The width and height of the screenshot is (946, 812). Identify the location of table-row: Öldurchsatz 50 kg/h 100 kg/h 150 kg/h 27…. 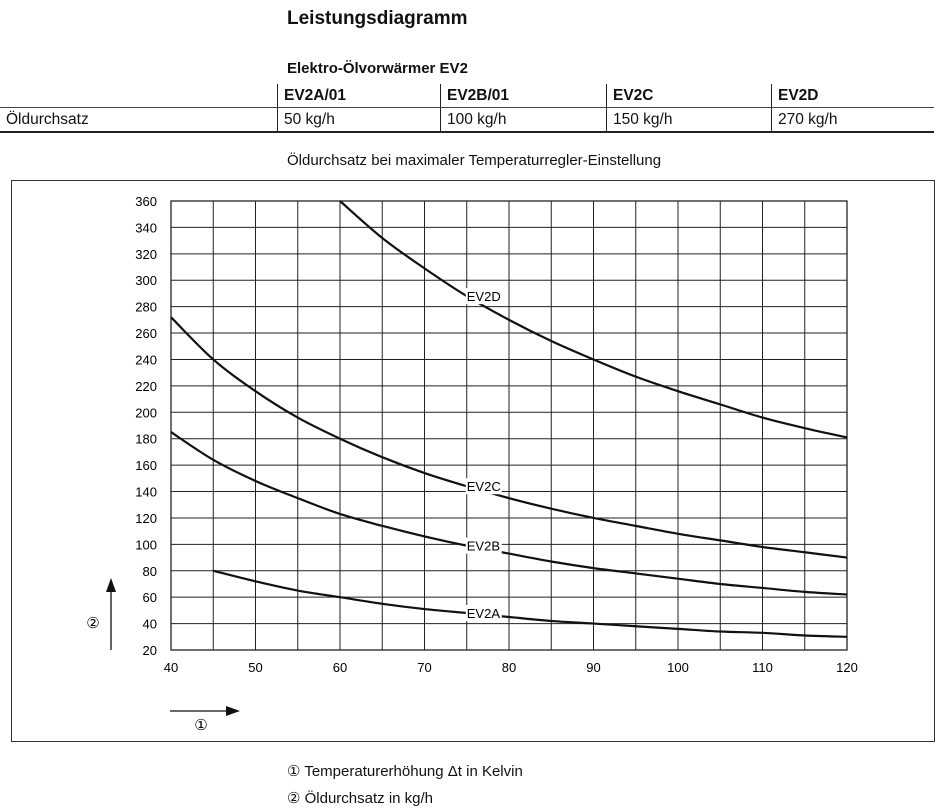
(467, 120).